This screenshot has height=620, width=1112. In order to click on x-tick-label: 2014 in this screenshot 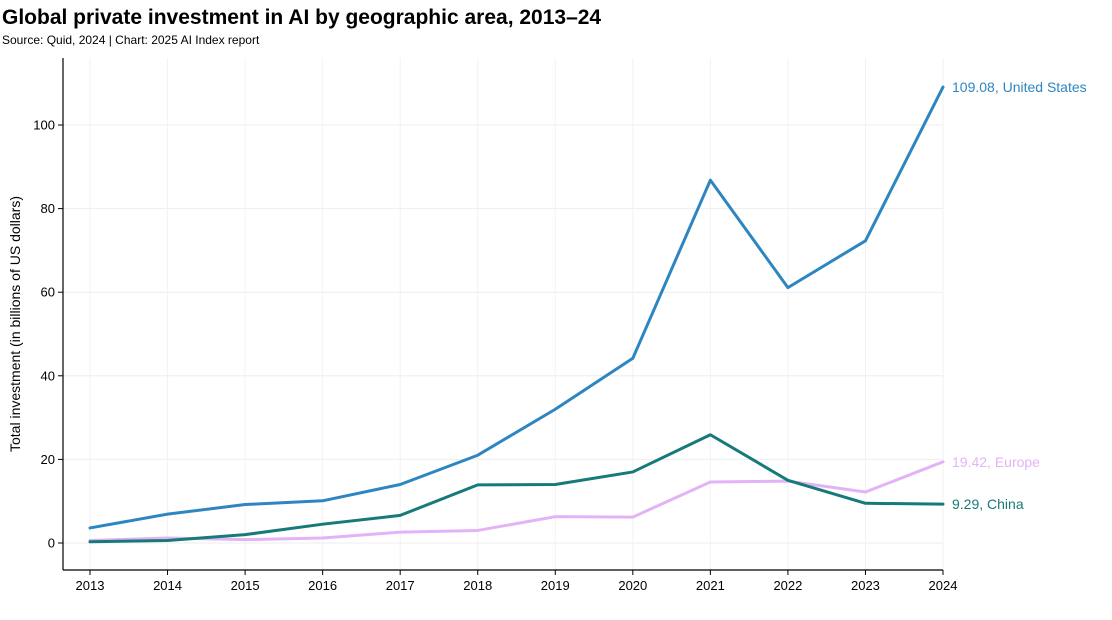, I will do `click(167, 585)`.